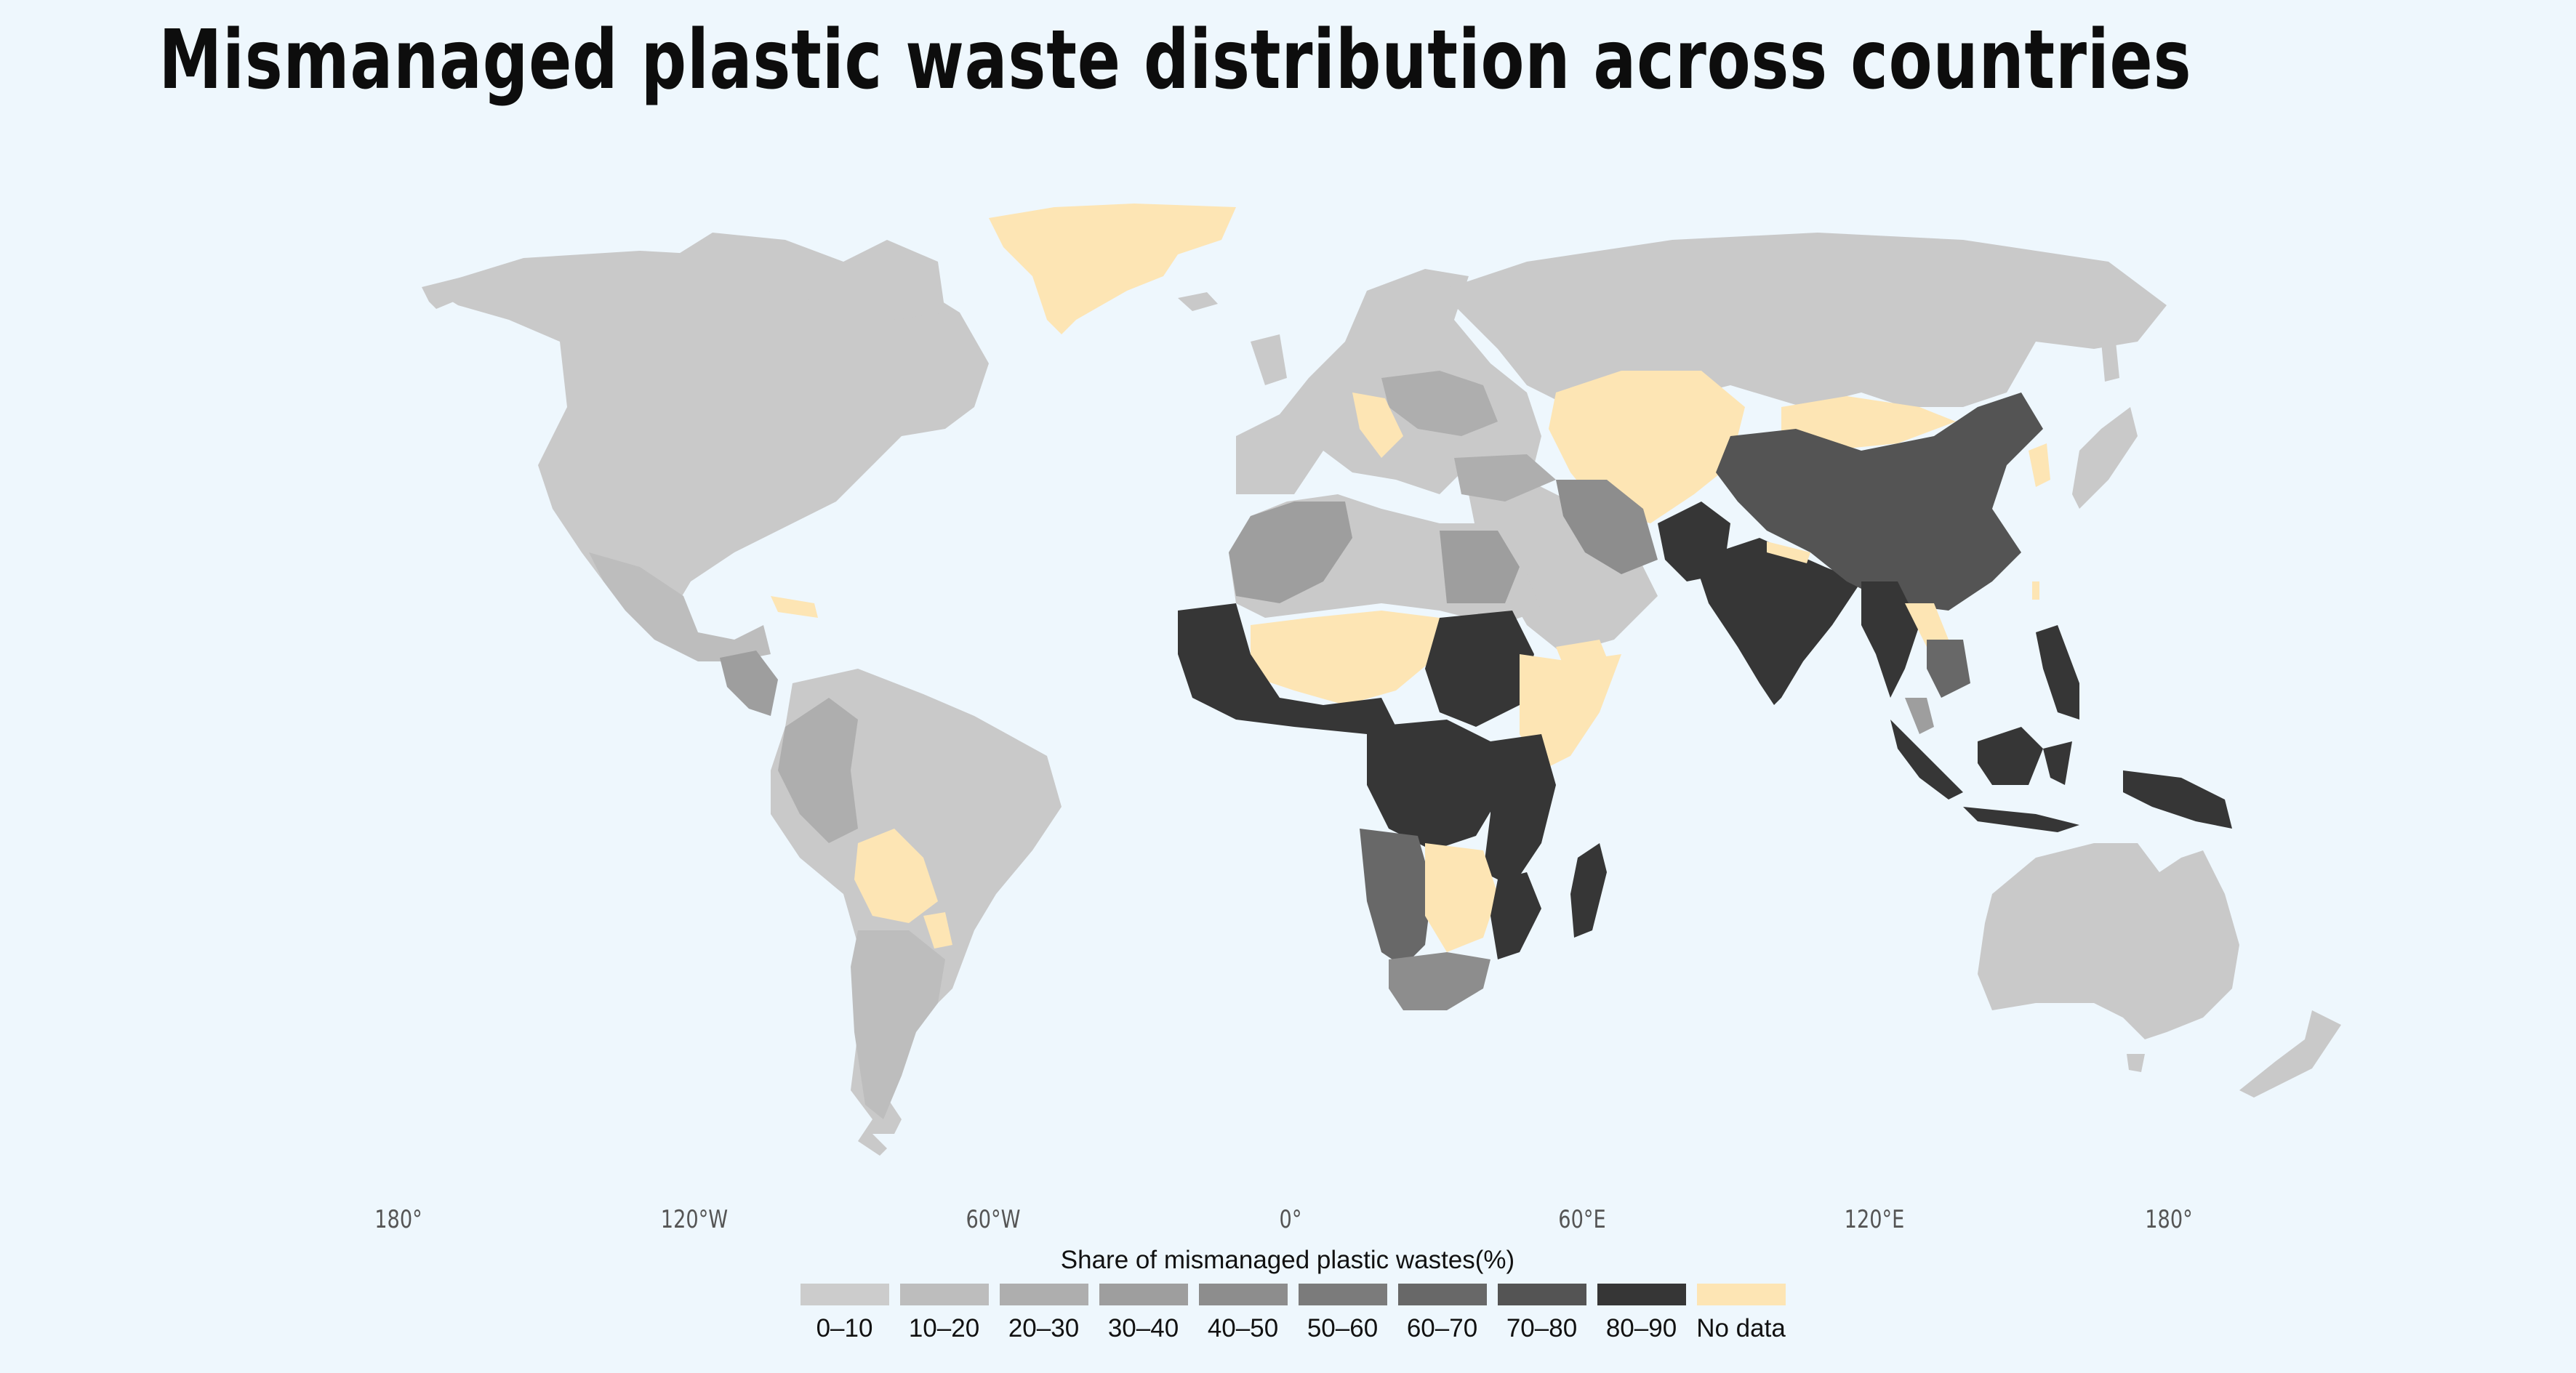 The image size is (2576, 1373). What do you see at coordinates (1588, 891) in the screenshot?
I see `madagascar` at bounding box center [1588, 891].